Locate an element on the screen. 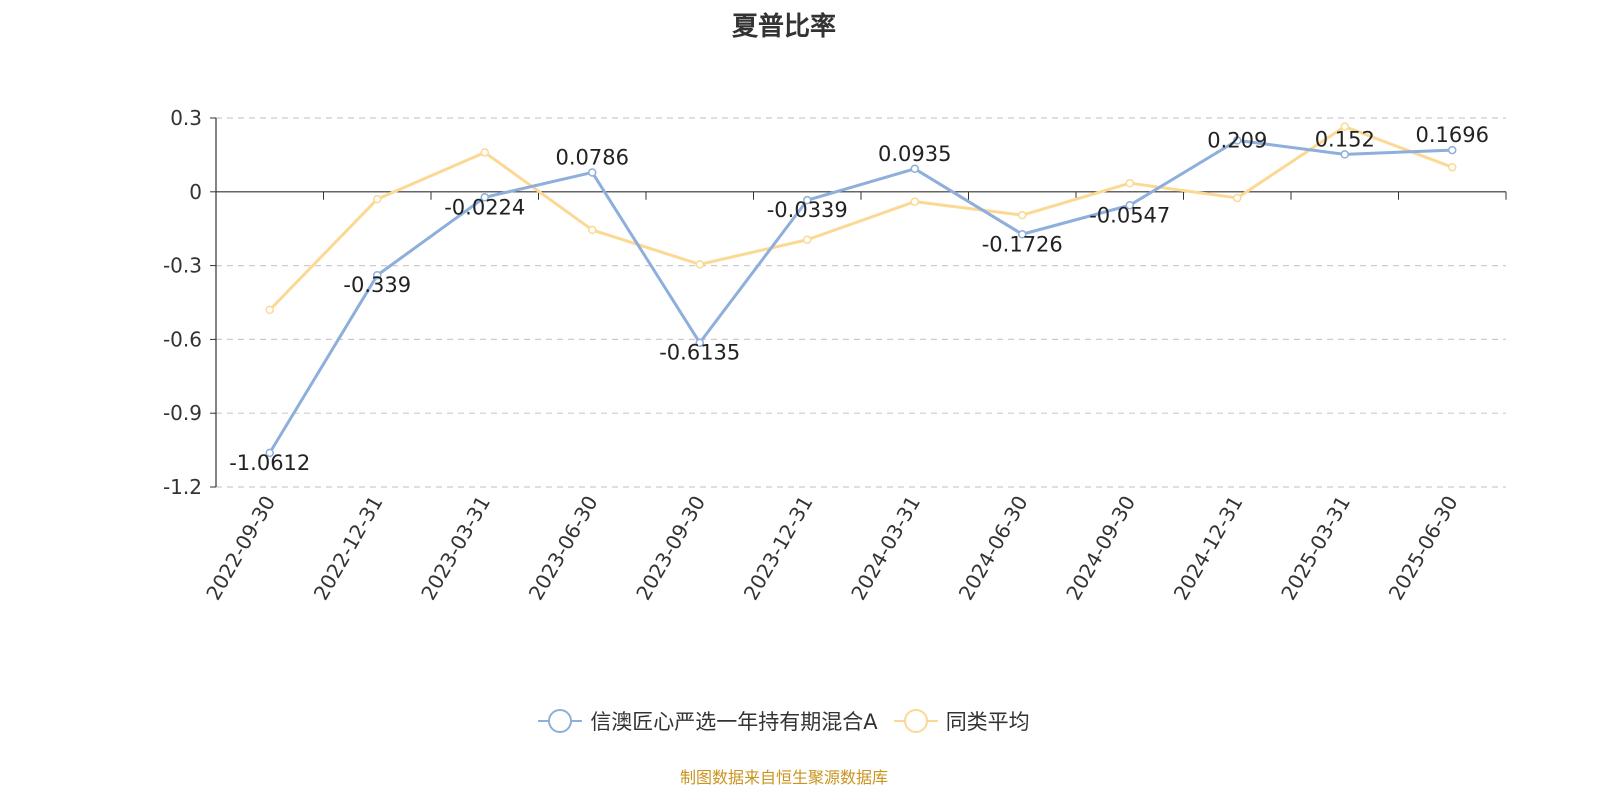  data-label: -0.0224 is located at coordinates (484, 207).